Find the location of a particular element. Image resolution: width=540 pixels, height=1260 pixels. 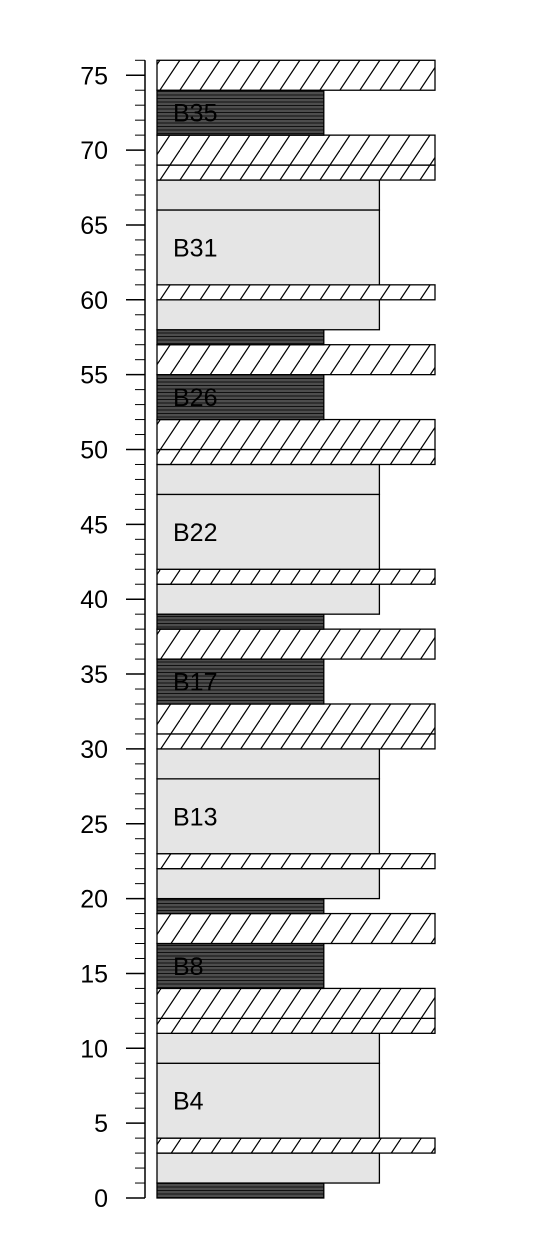

tick-label: 75 is located at coordinates (94, 76).